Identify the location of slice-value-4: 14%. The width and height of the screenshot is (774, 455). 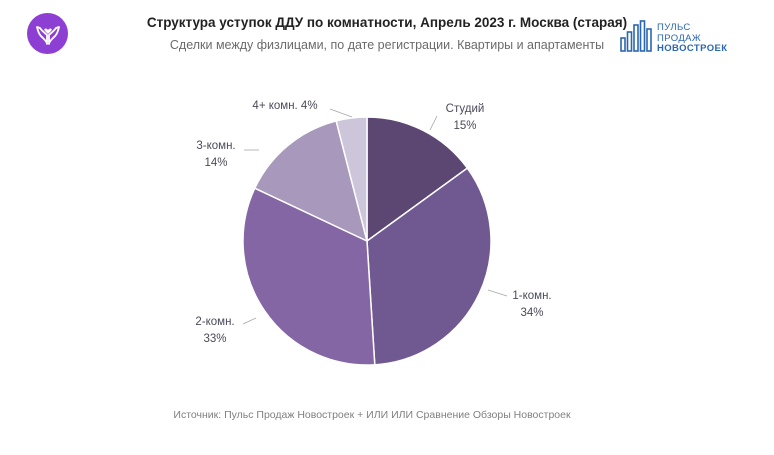
(215, 163).